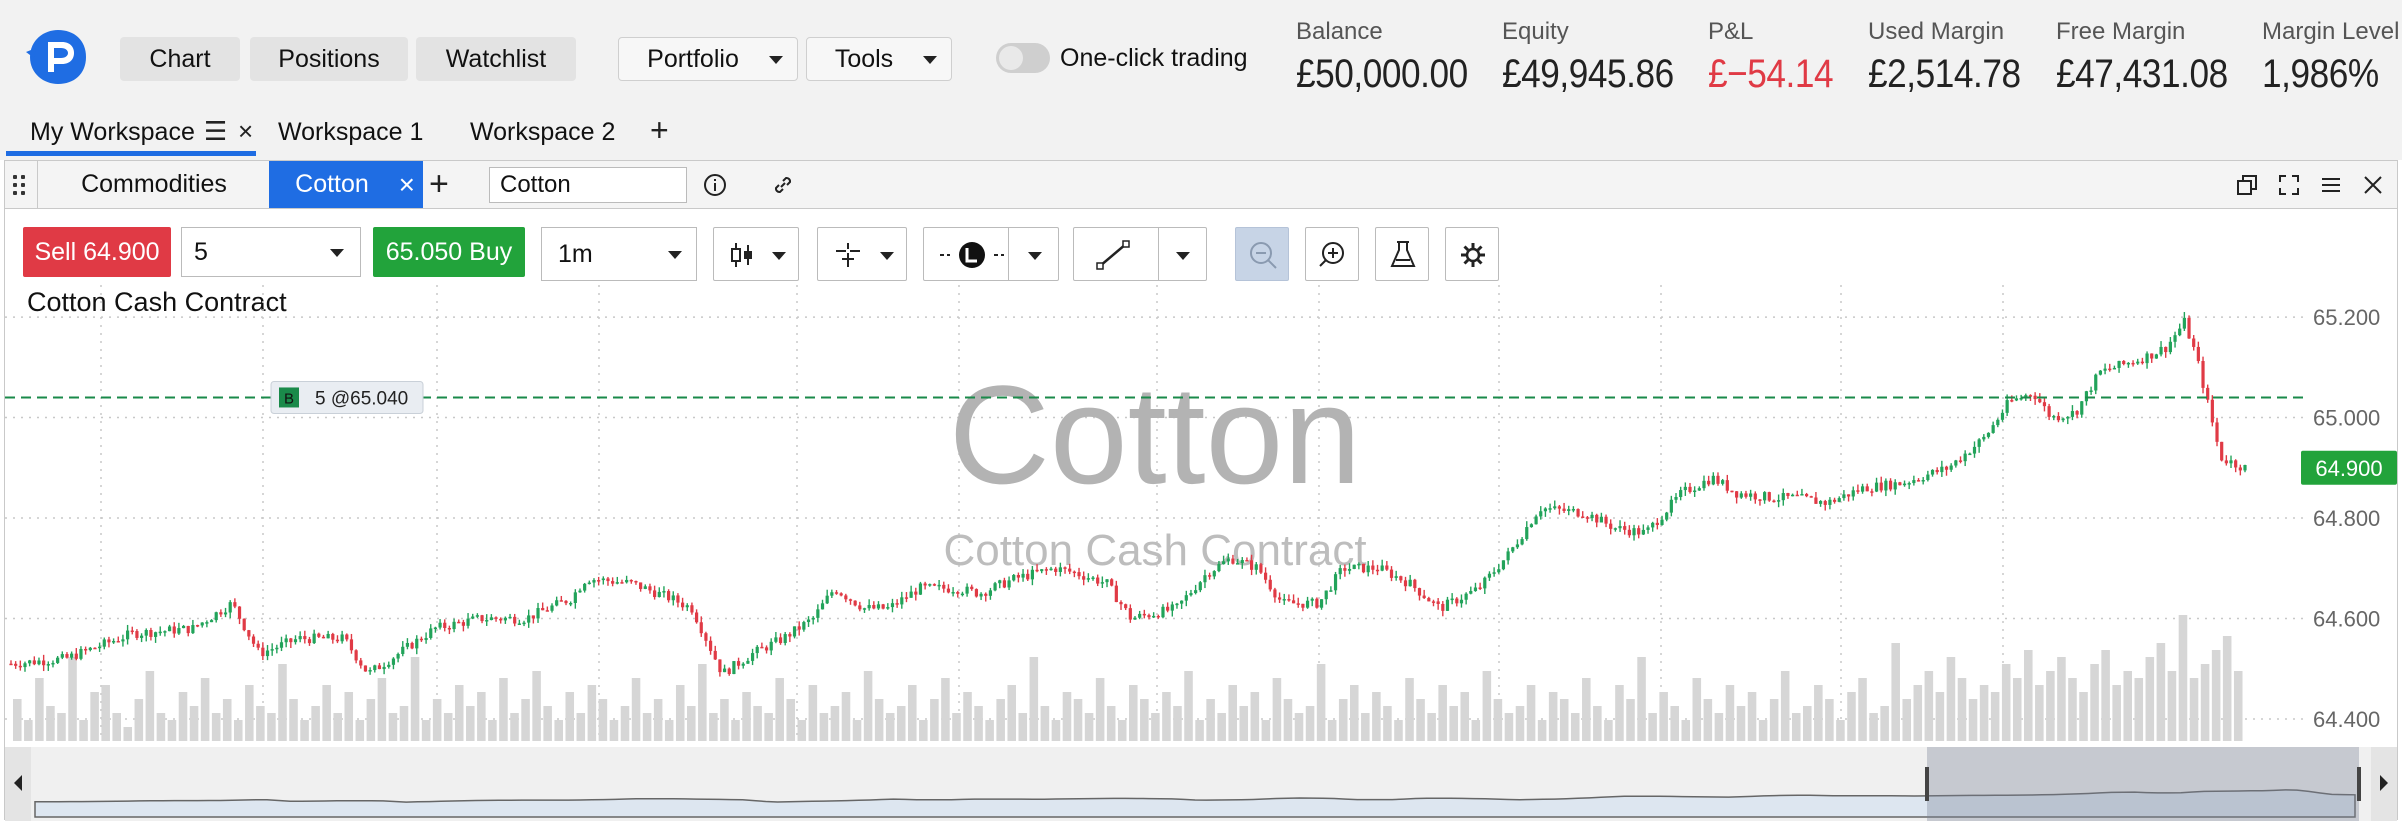 This screenshot has height=822, width=2402. What do you see at coordinates (619, 254) in the screenshot?
I see `timeframe-select: 1m` at bounding box center [619, 254].